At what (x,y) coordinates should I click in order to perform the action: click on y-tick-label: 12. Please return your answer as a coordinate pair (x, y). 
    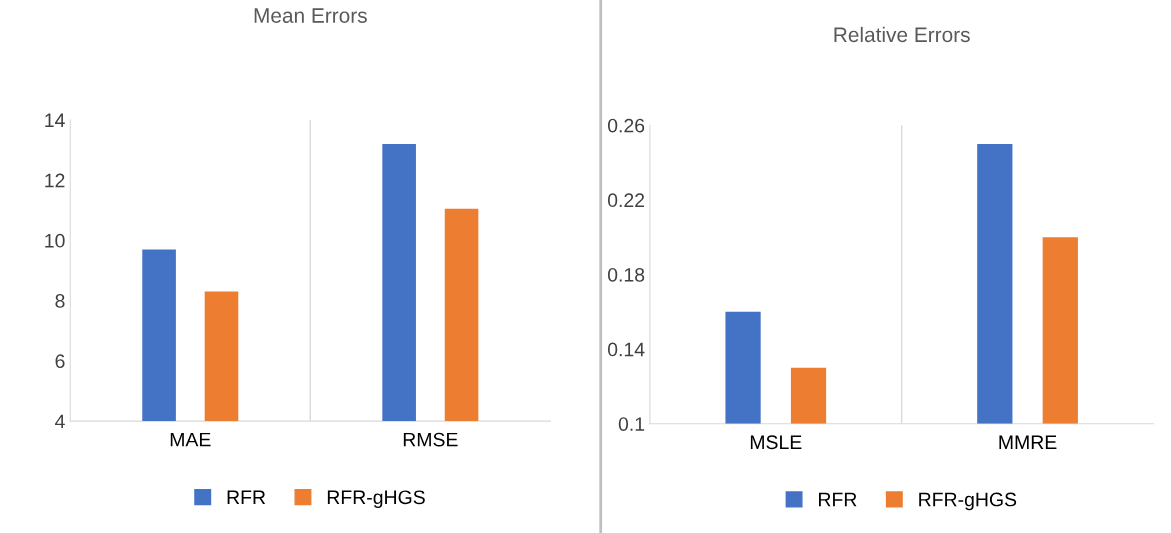
    Looking at the image, I should click on (55, 180).